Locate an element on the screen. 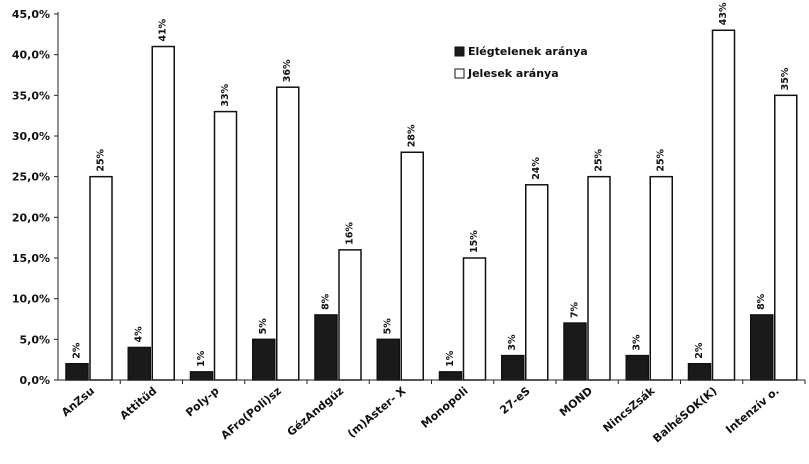 This screenshot has width=809, height=464. x-category-label: AFro(Poli)sz is located at coordinates (250, 413).